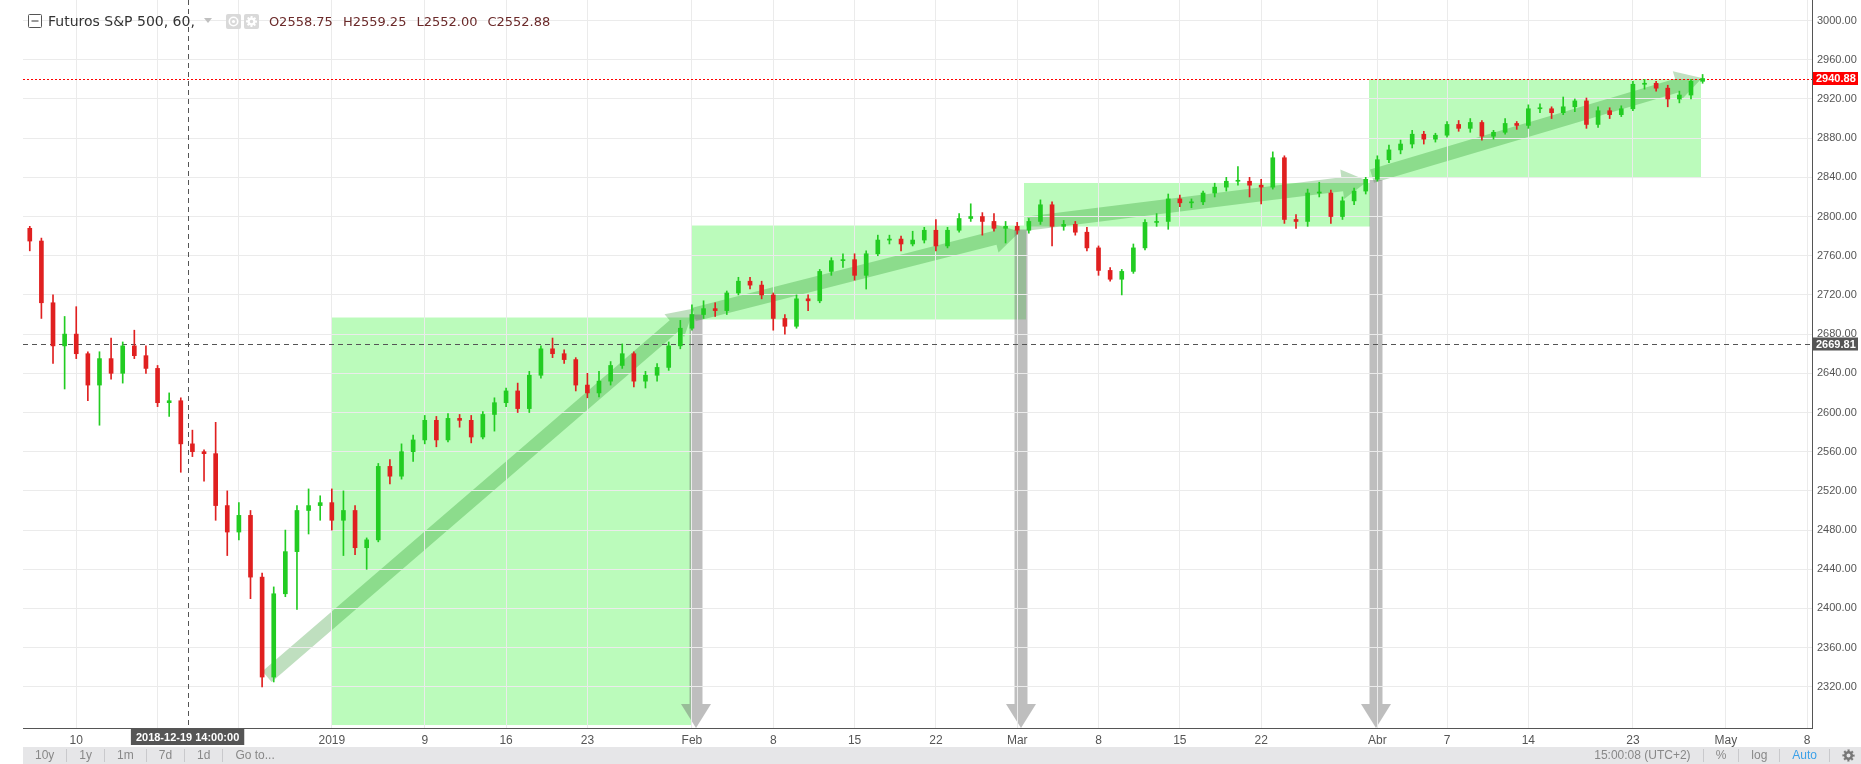 The width and height of the screenshot is (1861, 764). Describe the element at coordinates (1726, 739) in the screenshot. I see `x-tick-label: May` at that location.